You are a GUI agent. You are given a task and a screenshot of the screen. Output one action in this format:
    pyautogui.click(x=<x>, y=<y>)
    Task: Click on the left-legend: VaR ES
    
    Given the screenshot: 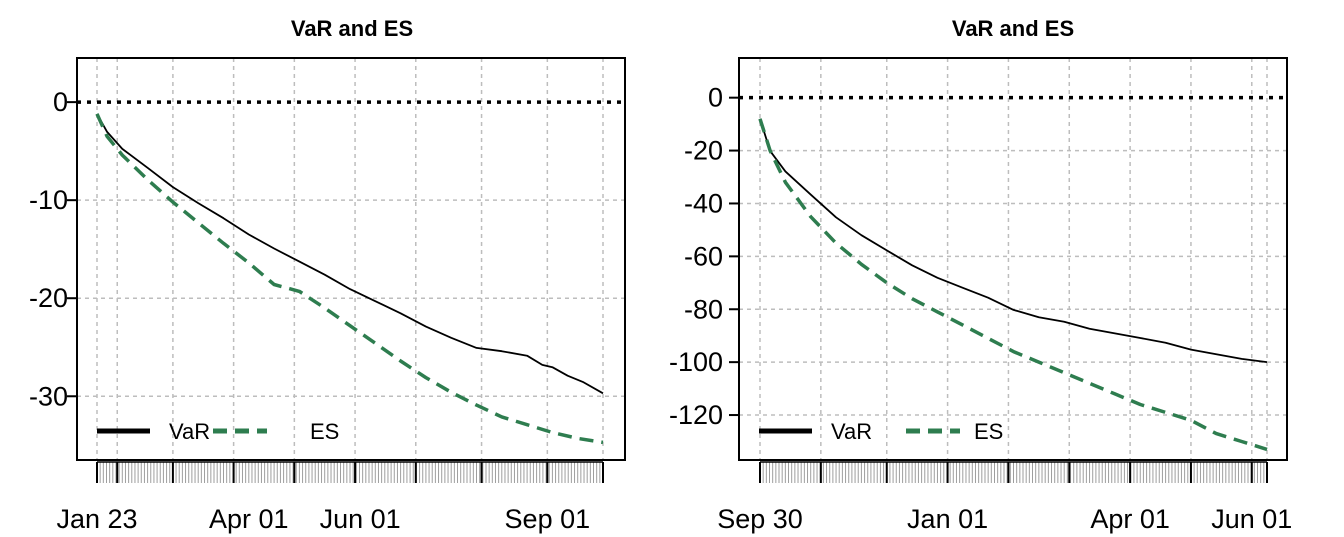 What is the action you would take?
    pyautogui.click(x=218, y=431)
    